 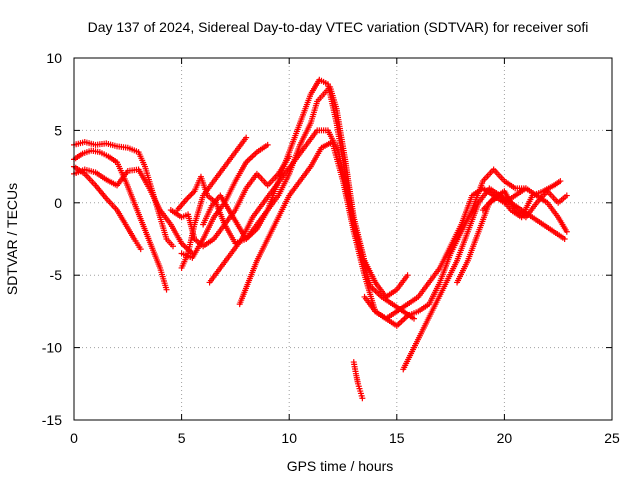 I want to click on y-tick-label: -5, so click(x=56, y=275).